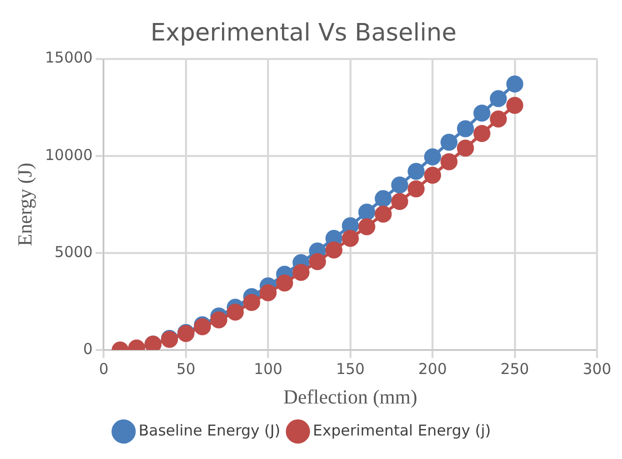 This screenshot has height=459, width=622. Describe the element at coordinates (515, 369) in the screenshot. I see `x-tick-label: 250` at that location.